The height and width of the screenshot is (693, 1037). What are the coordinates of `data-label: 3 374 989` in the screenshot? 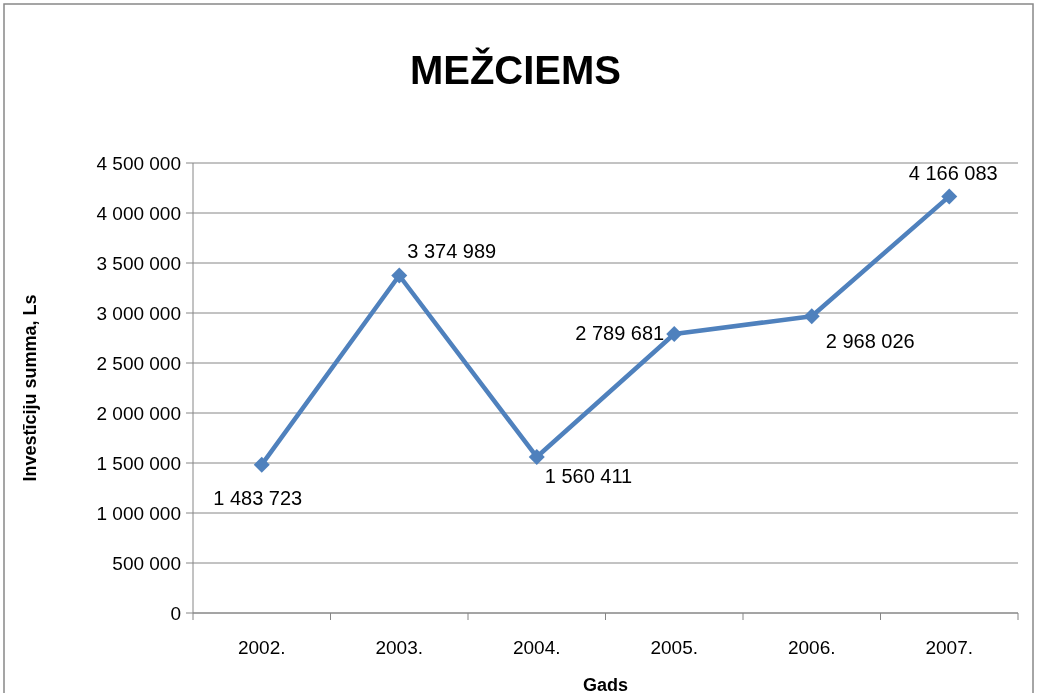 It's located at (452, 250).